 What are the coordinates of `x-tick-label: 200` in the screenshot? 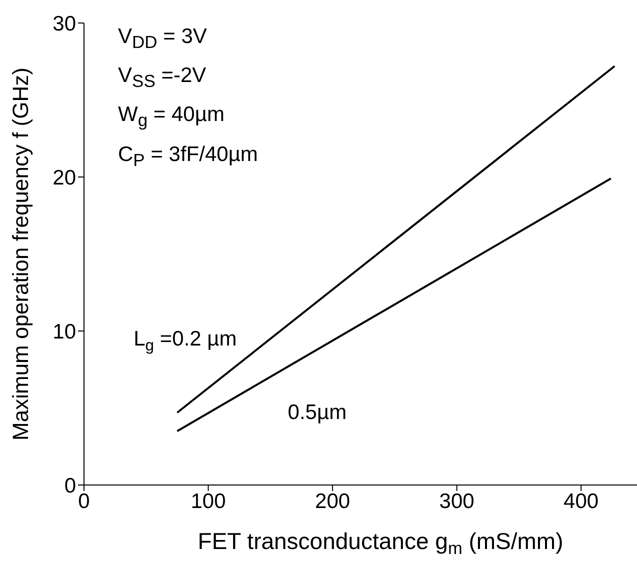 It's located at (332, 501).